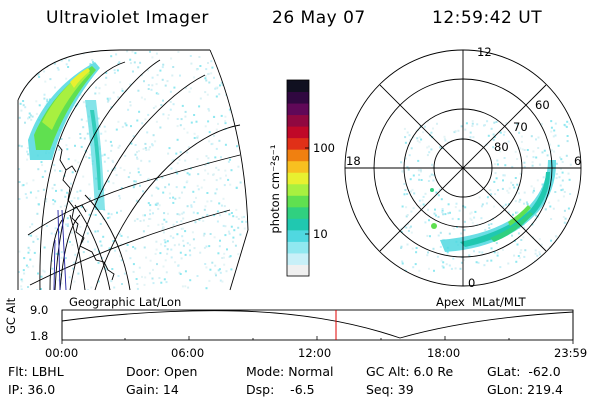 Image resolution: width=600 pixels, height=400 pixels. Describe the element at coordinates (39, 336) in the screenshot. I see `alt-ytick-1-8: 1.8` at that location.